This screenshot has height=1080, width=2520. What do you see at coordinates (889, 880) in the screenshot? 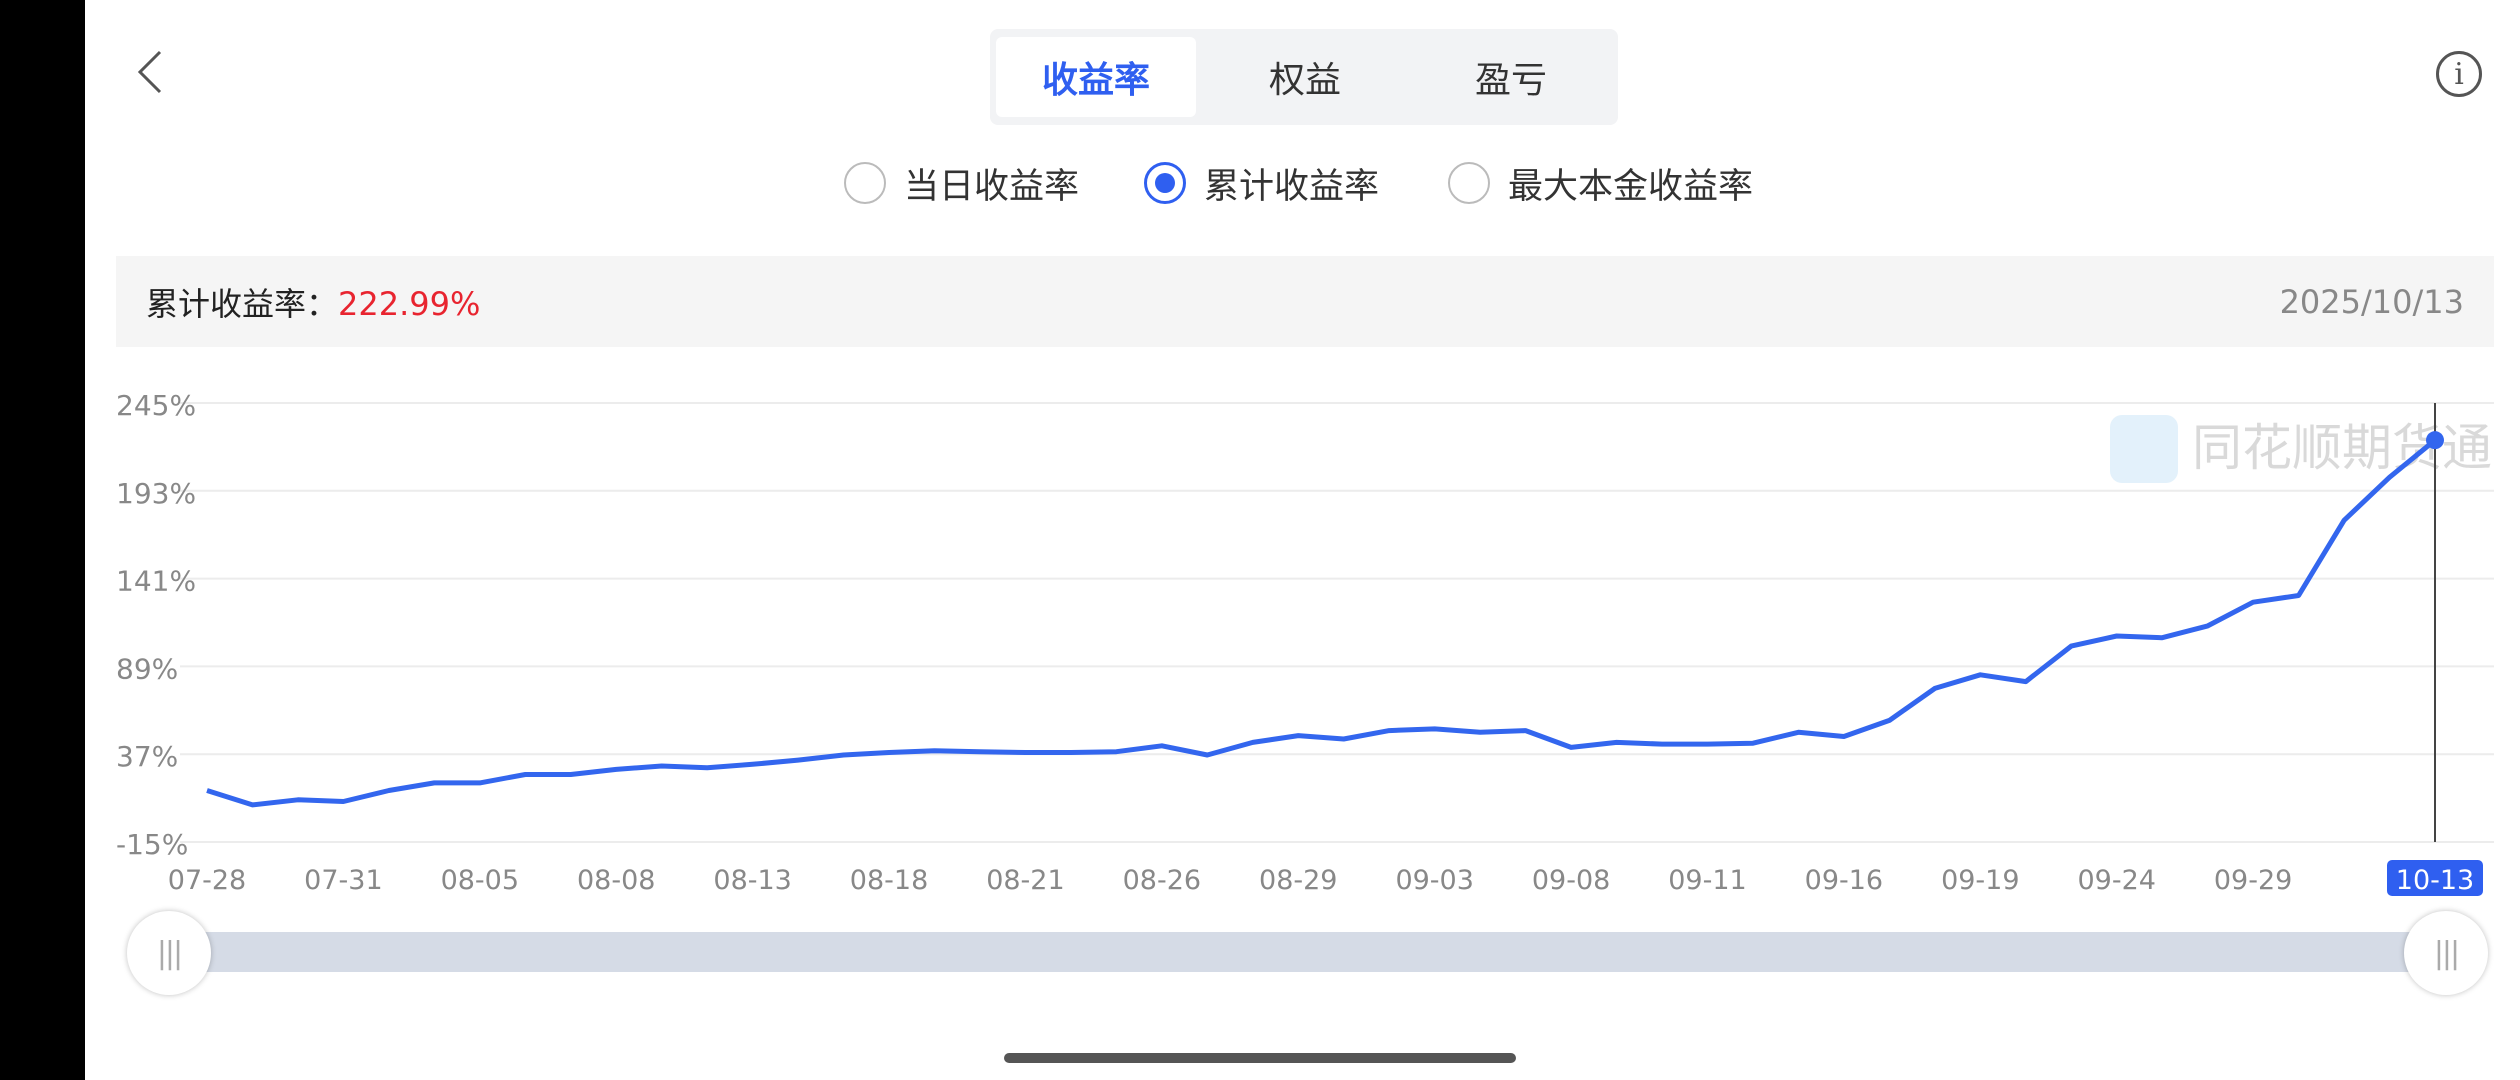
I see `x-tick-label: 08-18` at bounding box center [889, 880].